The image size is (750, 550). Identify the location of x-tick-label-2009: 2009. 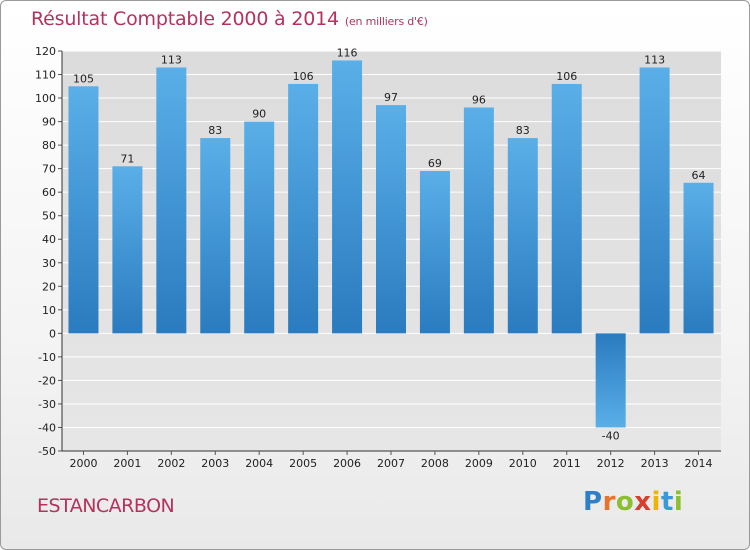
(479, 463).